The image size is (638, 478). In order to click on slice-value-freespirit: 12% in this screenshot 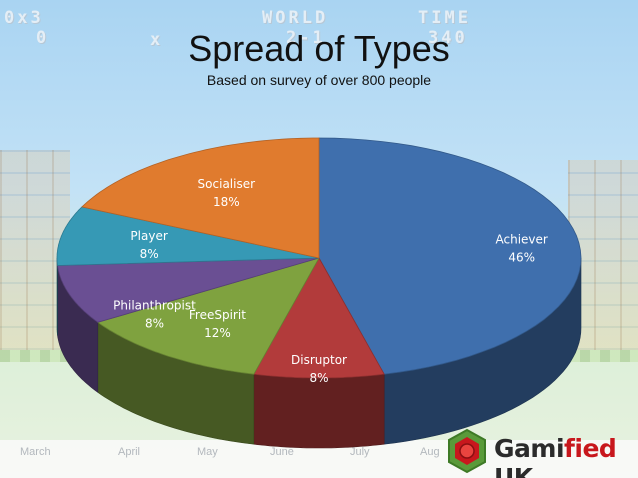, I will do `click(217, 333)`.